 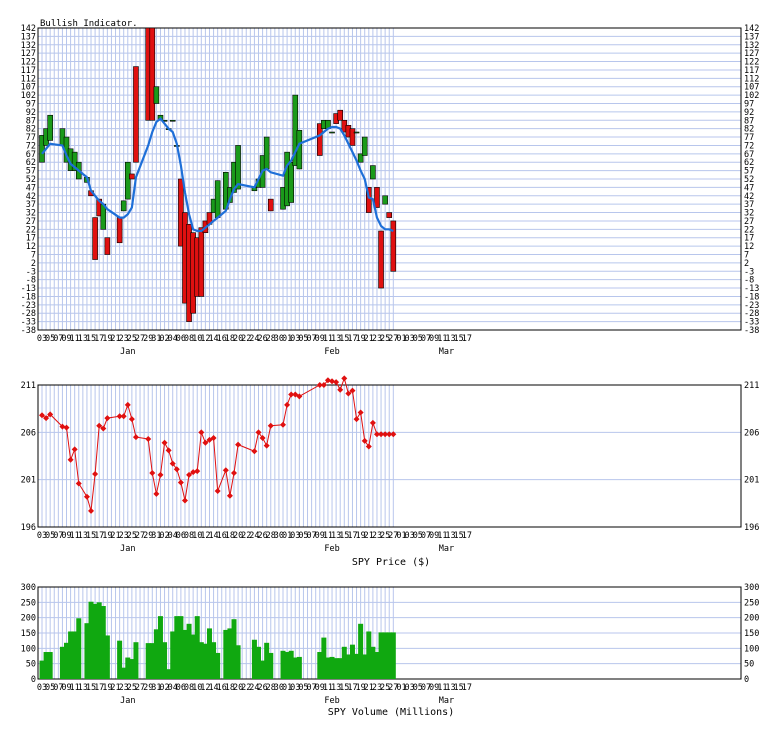 What do you see at coordinates (749, 188) in the screenshot?
I see `bullish-ytick-right: 47` at bounding box center [749, 188].